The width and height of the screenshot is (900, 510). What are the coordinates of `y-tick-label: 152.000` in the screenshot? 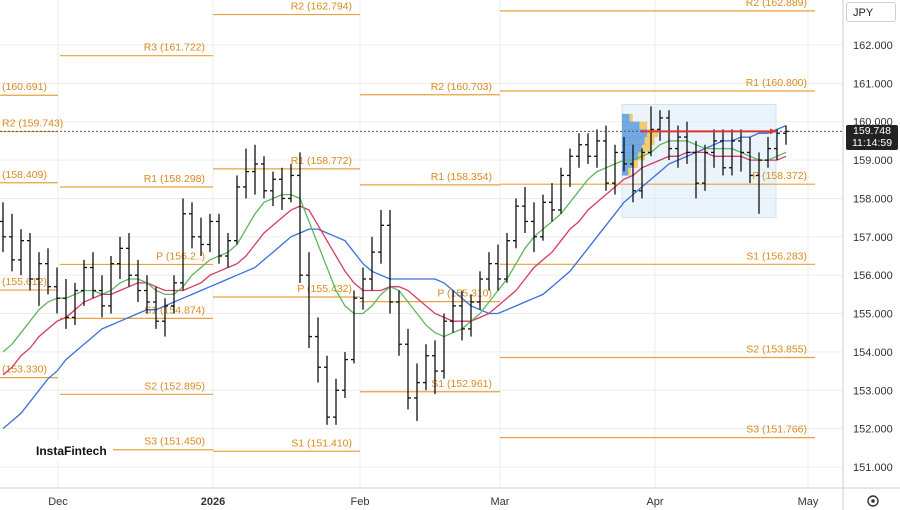 It's located at (873, 430).